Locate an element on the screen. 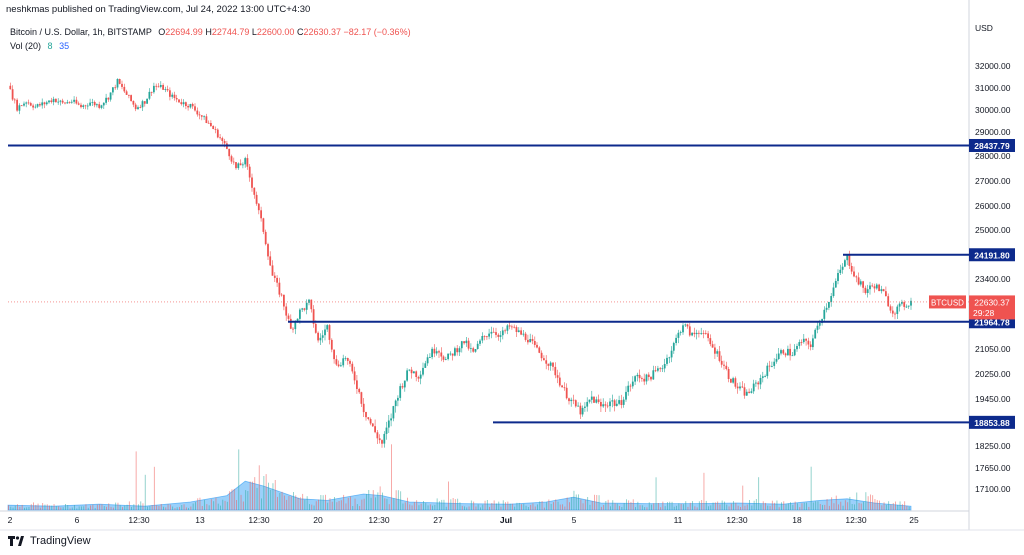 The height and width of the screenshot is (555, 1024). symbol-tag-label: BTCUSD is located at coordinates (947, 302).